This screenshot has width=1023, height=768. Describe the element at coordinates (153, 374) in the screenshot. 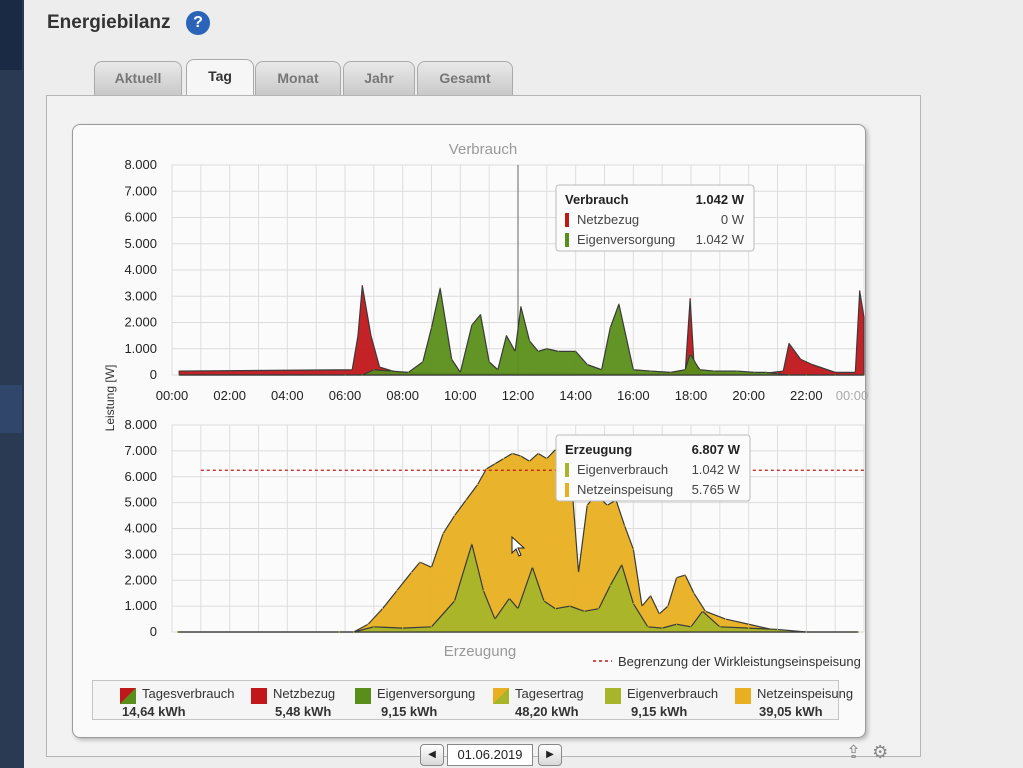

I see `y-tick-label: 0` at that location.